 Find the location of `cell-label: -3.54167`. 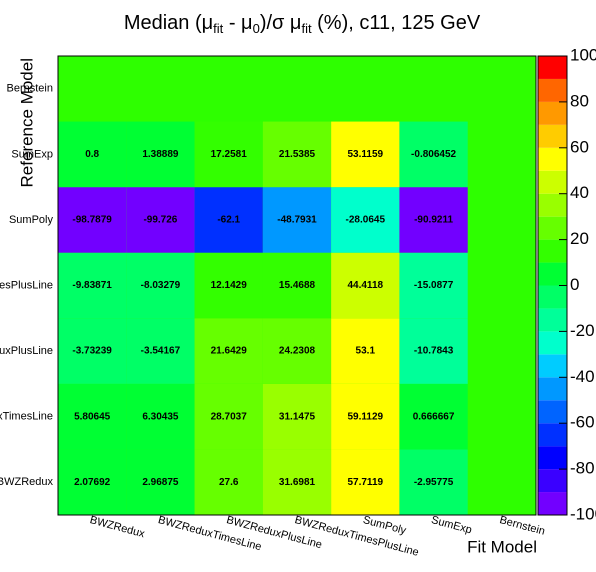

cell-label: -3.54167 is located at coordinates (161, 351).